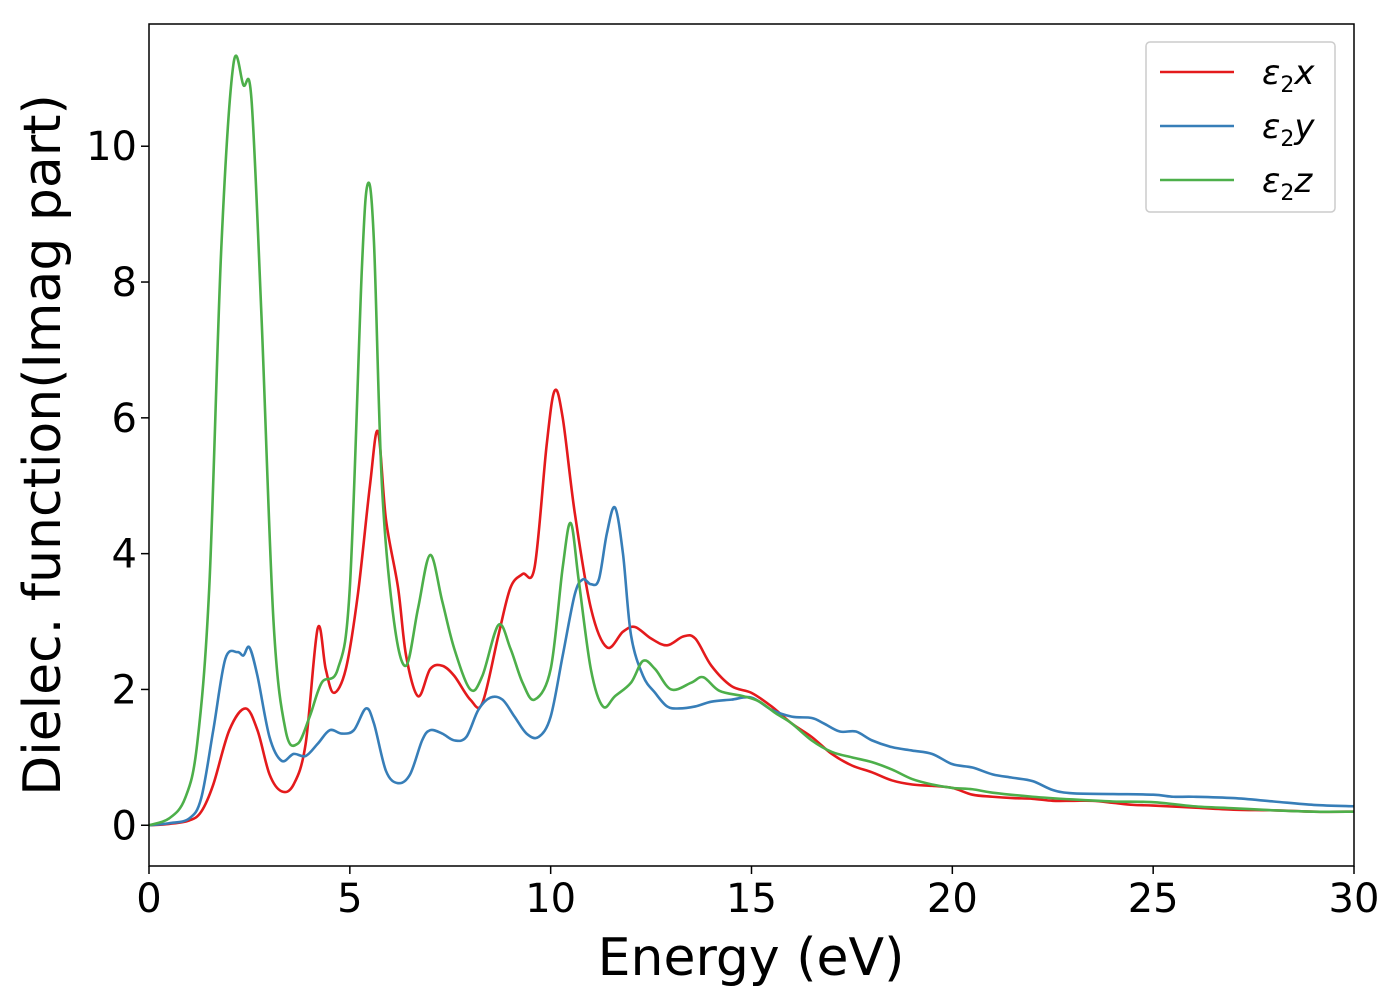 This screenshot has width=1400, height=1000. What do you see at coordinates (1288, 129) in the screenshot?
I see `legend-label-y: ε2y` at bounding box center [1288, 129].